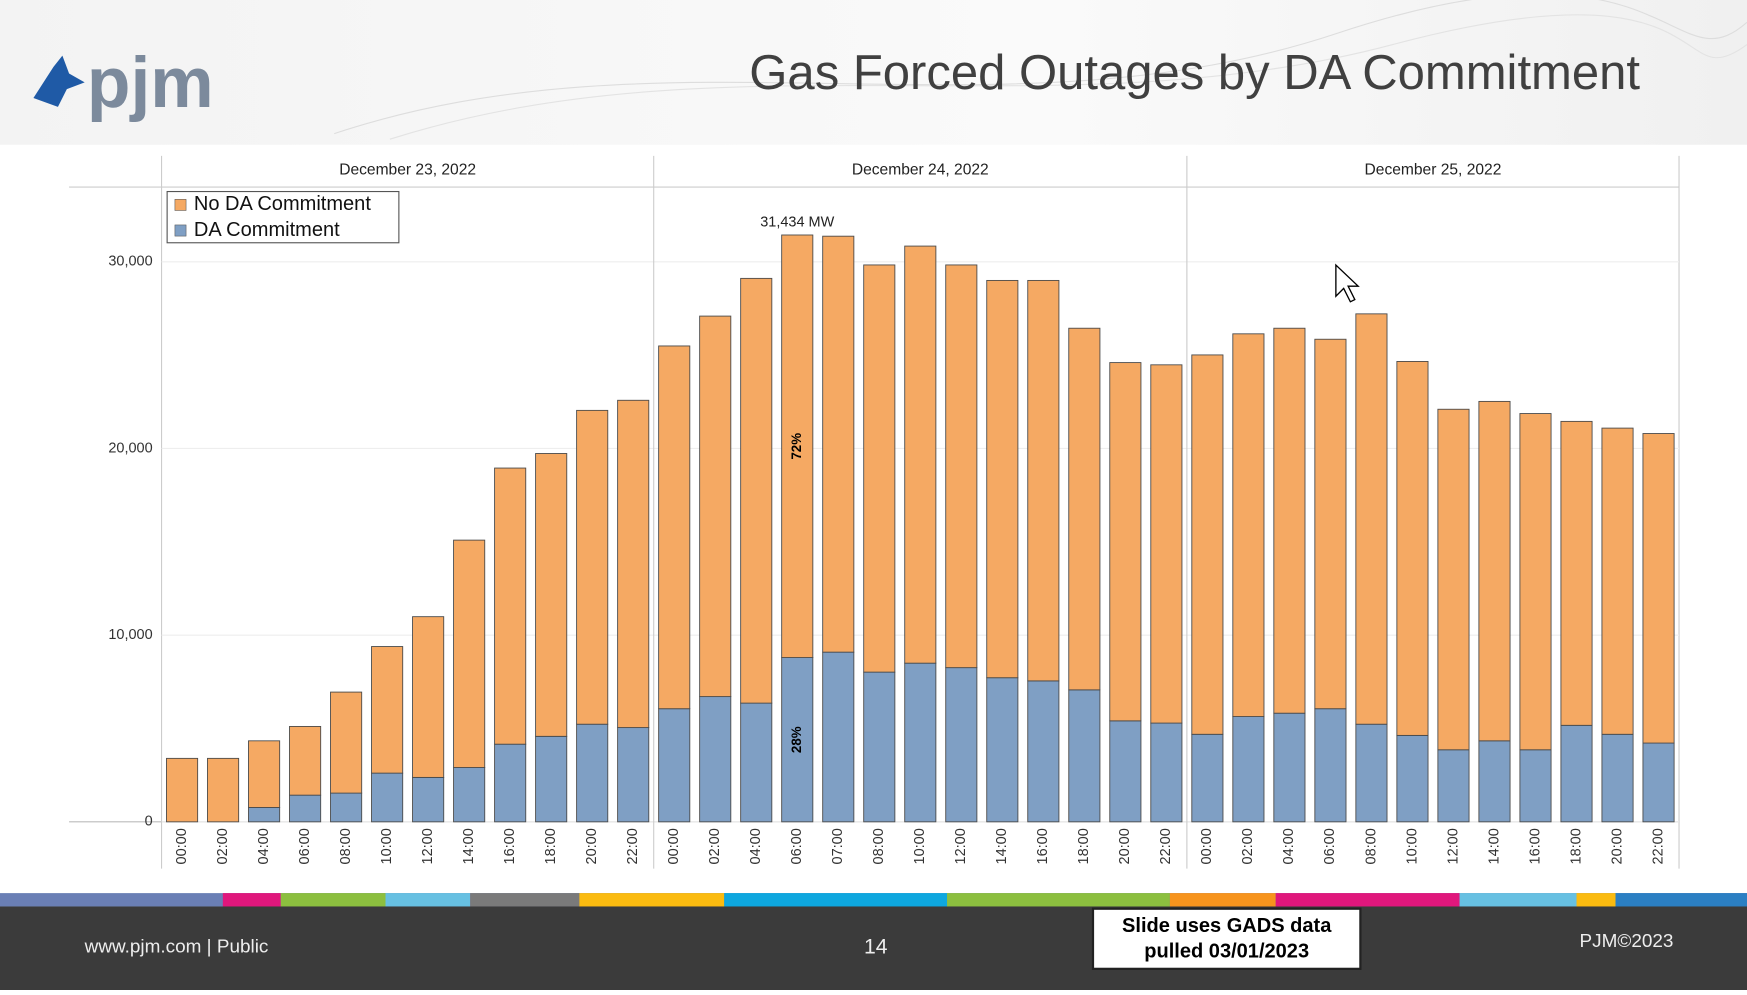  What do you see at coordinates (180, 230) in the screenshot?
I see `legend-swatch` at bounding box center [180, 230].